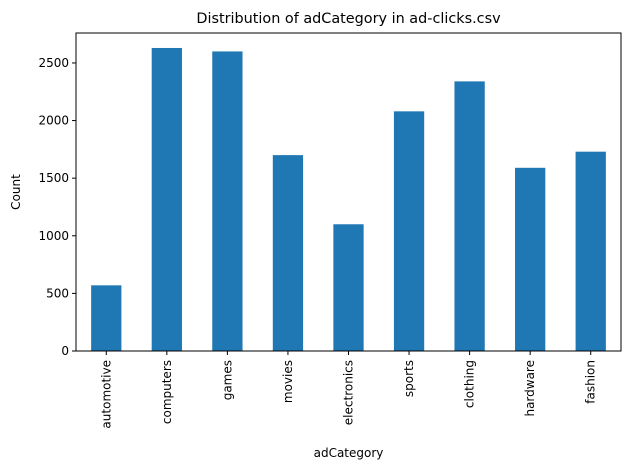 The height and width of the screenshot is (470, 630). What do you see at coordinates (53, 63) in the screenshot?
I see `y-tick-label: 2500` at bounding box center [53, 63].